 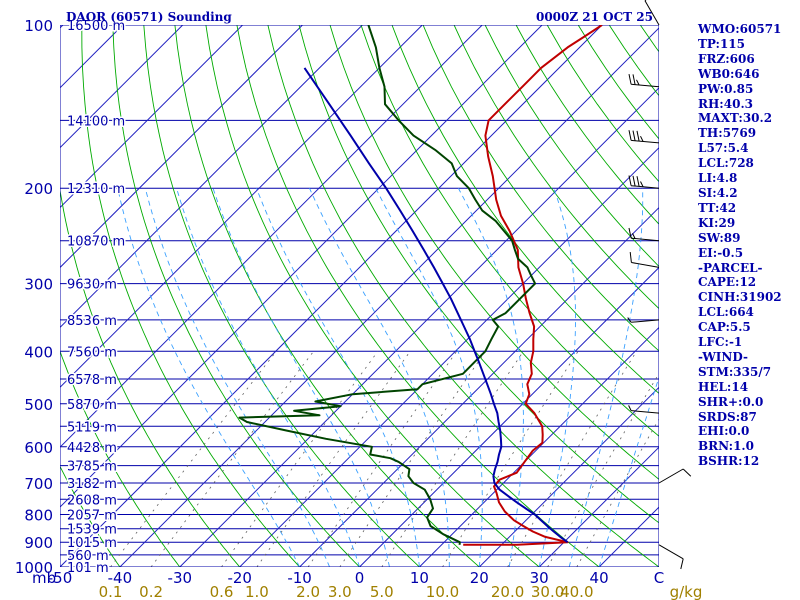 I want to click on mixing-ratio-tick-label: 2.0, so click(x=308, y=591).